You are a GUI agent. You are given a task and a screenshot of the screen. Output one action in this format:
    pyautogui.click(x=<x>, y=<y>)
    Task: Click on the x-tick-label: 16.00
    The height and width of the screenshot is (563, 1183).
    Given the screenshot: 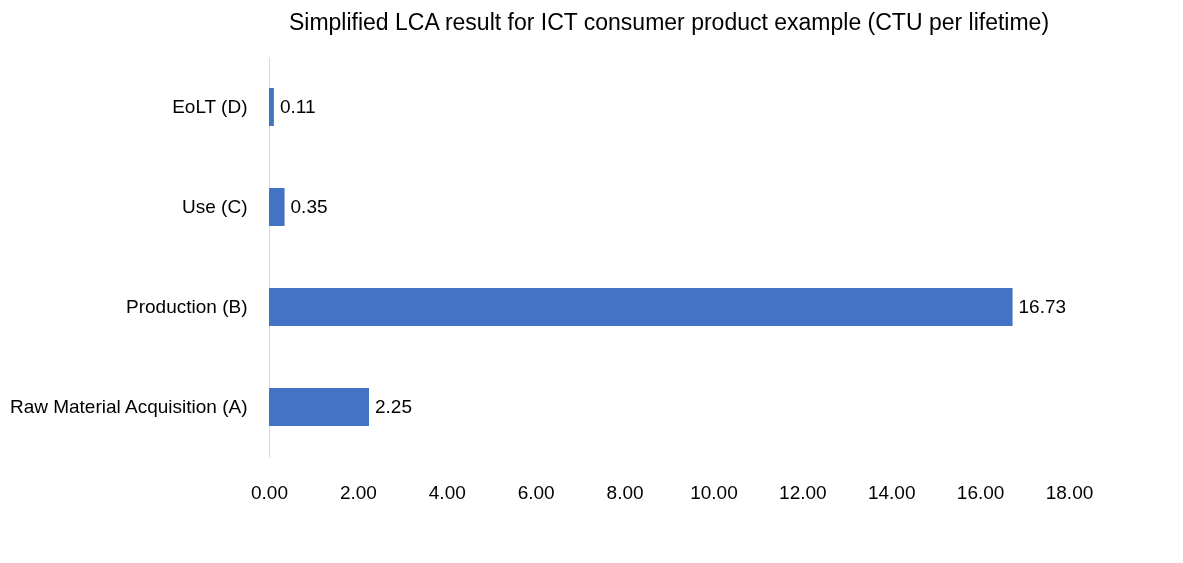 What is the action you would take?
    pyautogui.click(x=980, y=492)
    